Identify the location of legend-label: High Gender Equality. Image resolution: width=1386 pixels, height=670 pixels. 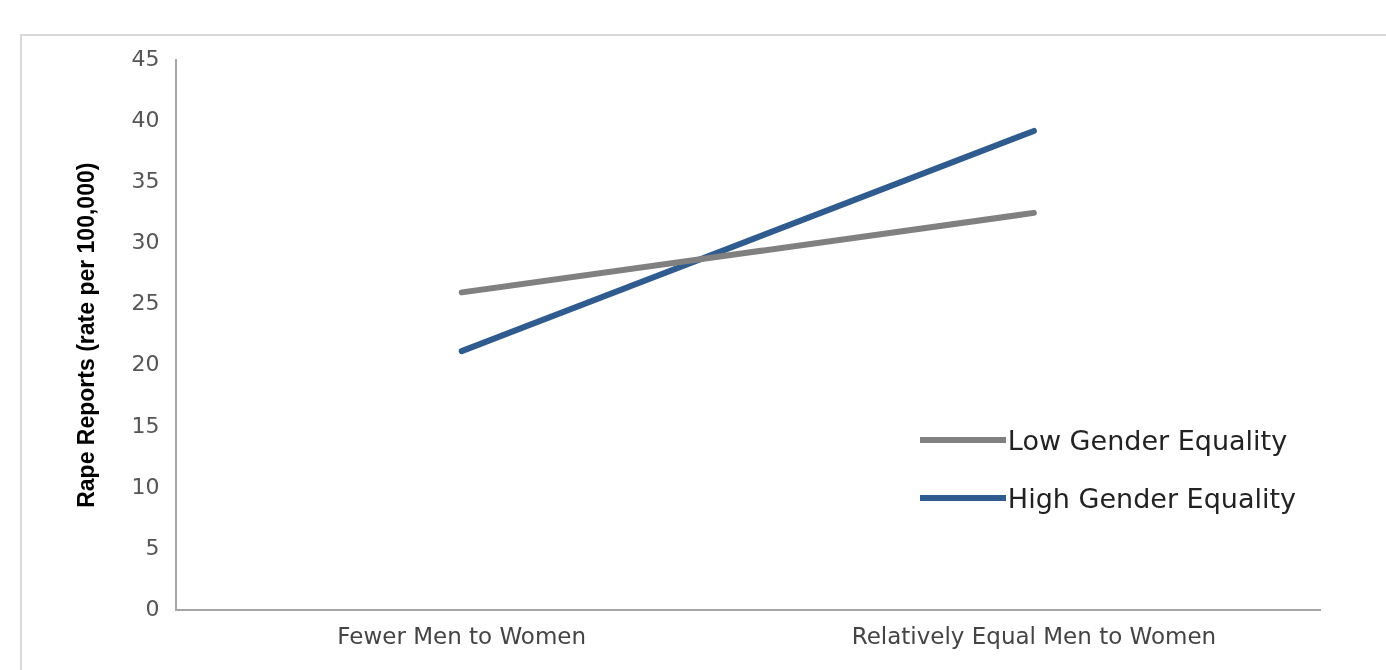
(1151, 498).